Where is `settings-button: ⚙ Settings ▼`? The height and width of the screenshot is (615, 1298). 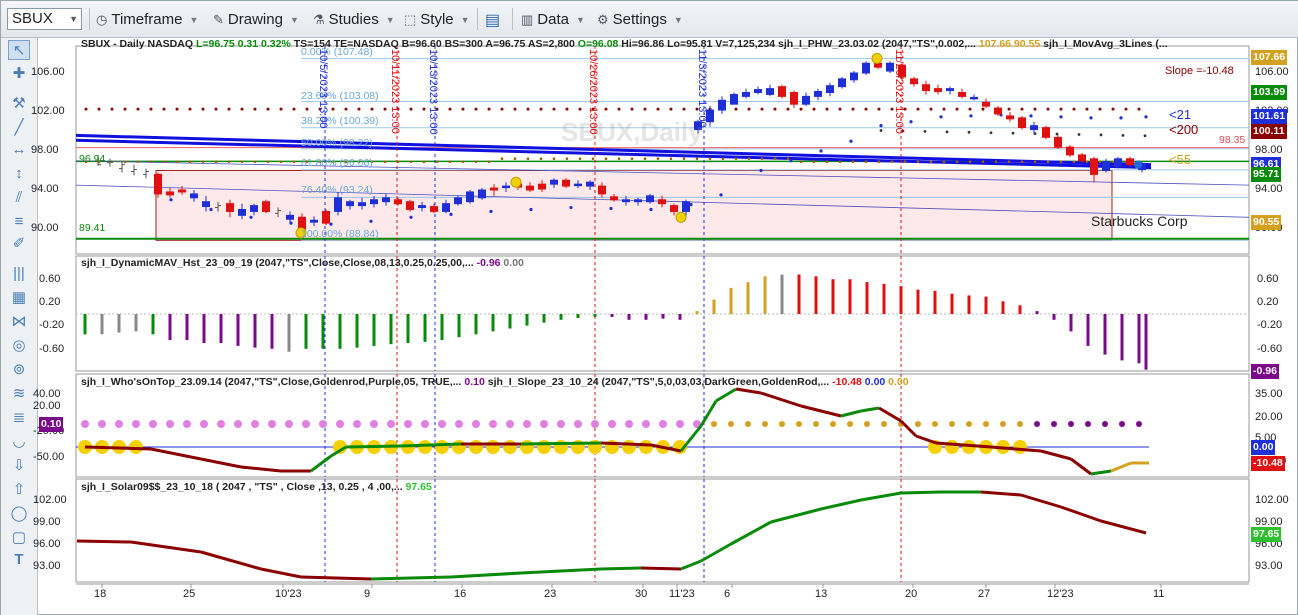
settings-button: ⚙ Settings ▼ is located at coordinates (640, 19).